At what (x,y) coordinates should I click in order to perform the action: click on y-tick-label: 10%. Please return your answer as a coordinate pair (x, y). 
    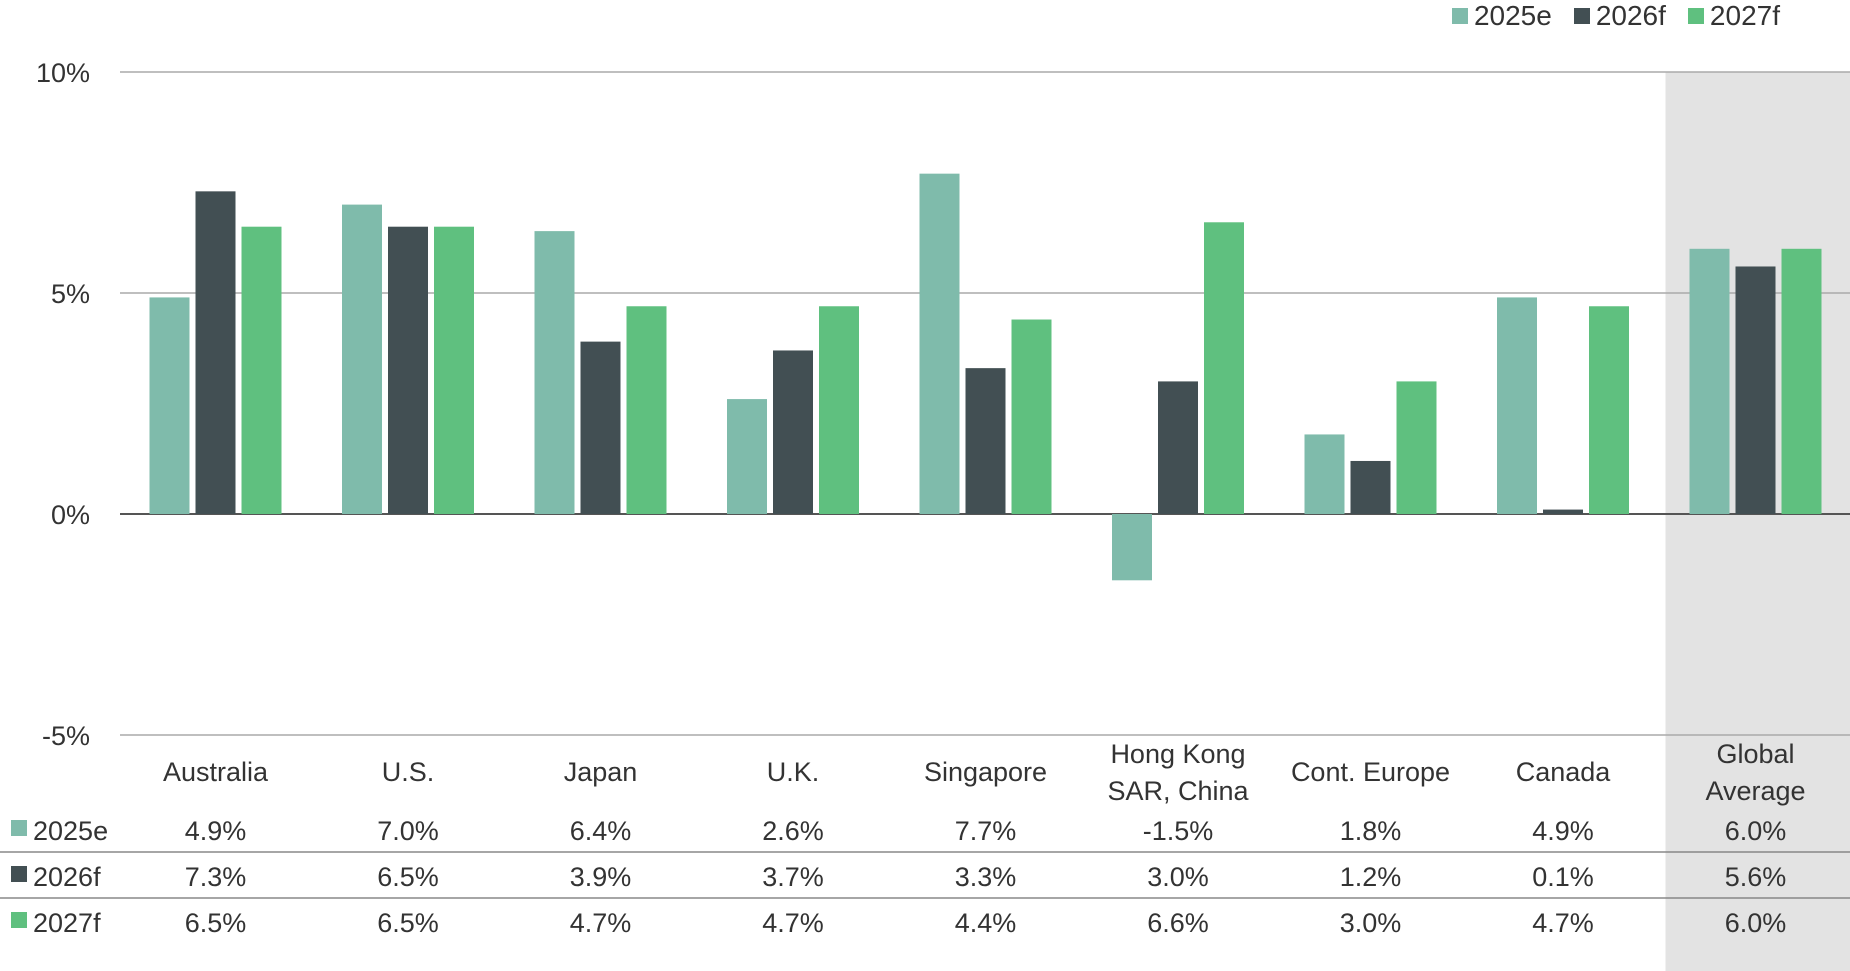
    Looking at the image, I should click on (63, 73).